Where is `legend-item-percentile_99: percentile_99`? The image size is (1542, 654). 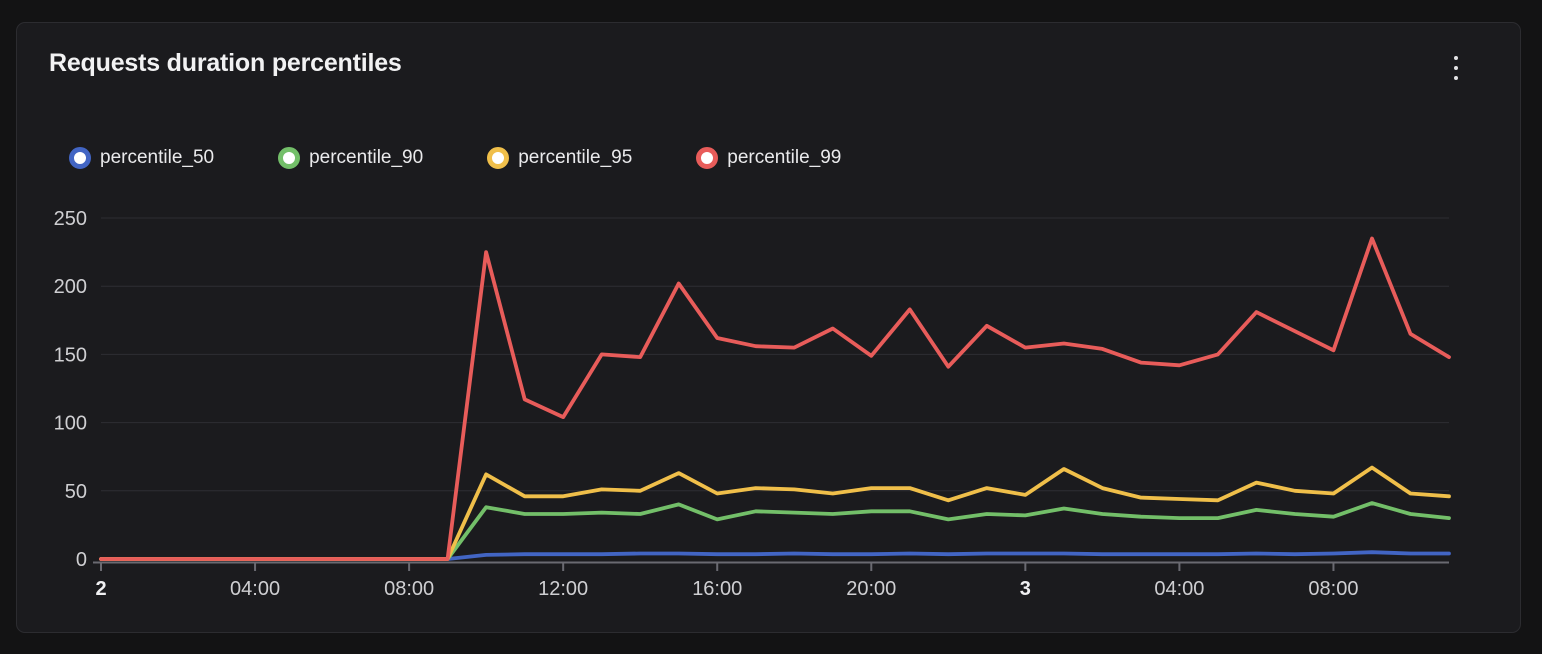
legend-item-percentile_99: percentile_99 is located at coordinates (768, 158).